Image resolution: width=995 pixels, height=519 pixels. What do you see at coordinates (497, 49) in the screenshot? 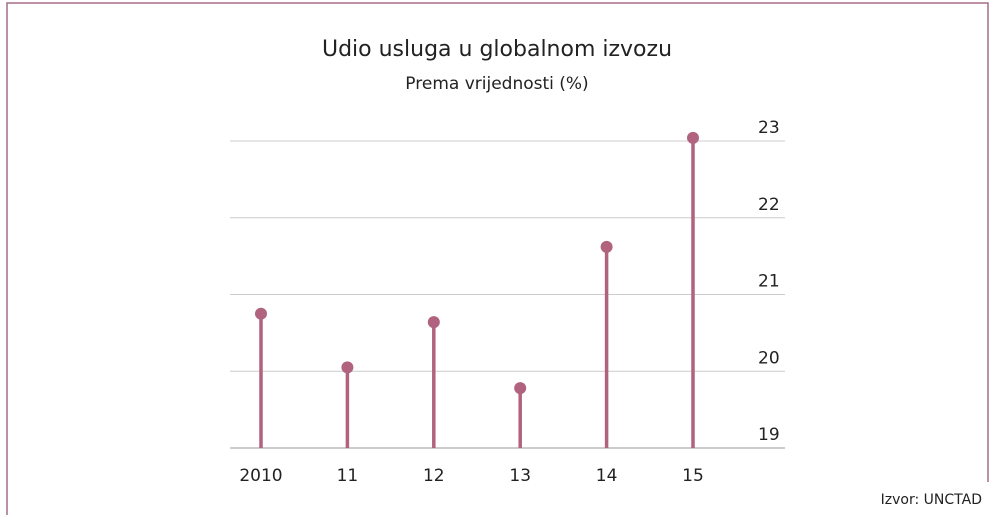
I see `chart-title: Udio usluga u globalnom izvozu` at bounding box center [497, 49].